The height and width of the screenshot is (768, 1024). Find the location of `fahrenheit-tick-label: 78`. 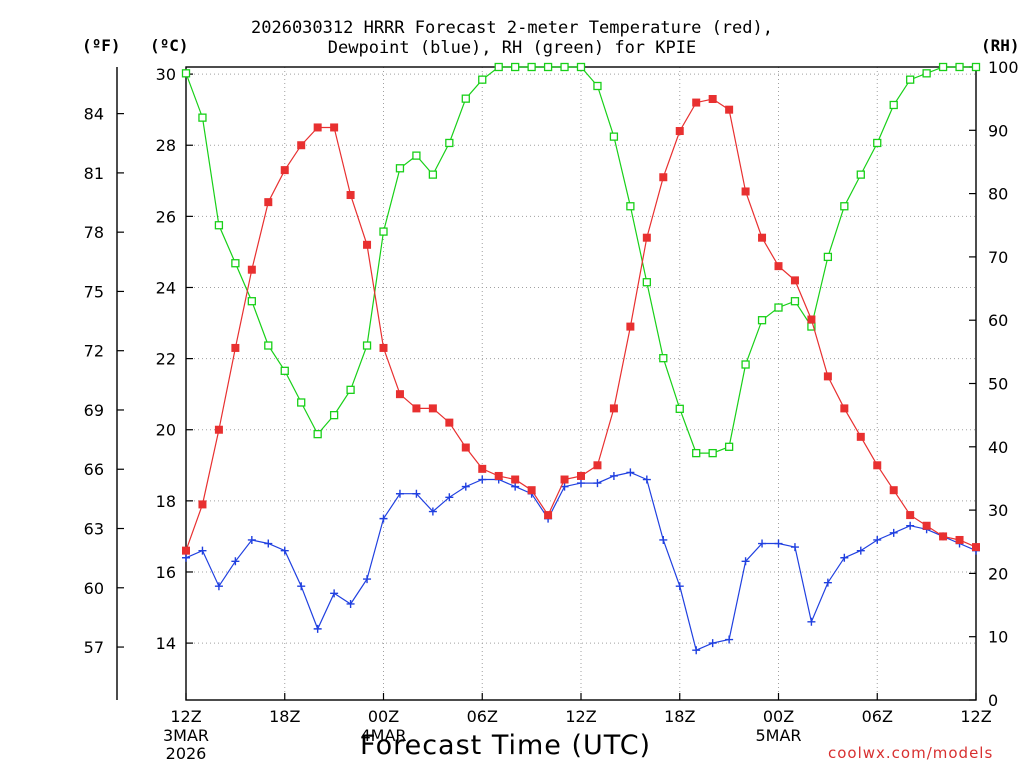

fahrenheit-tick-label: 78 is located at coordinates (94, 232).